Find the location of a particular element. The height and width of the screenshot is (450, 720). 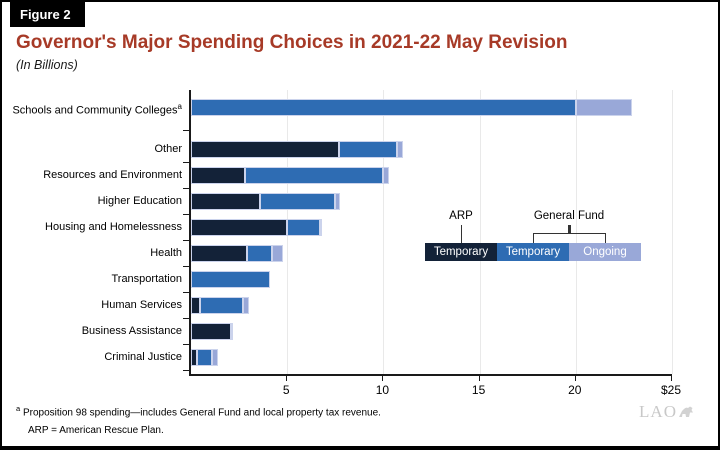

bar-row-business-assistance: Business Assistance is located at coordinates (360, 331).